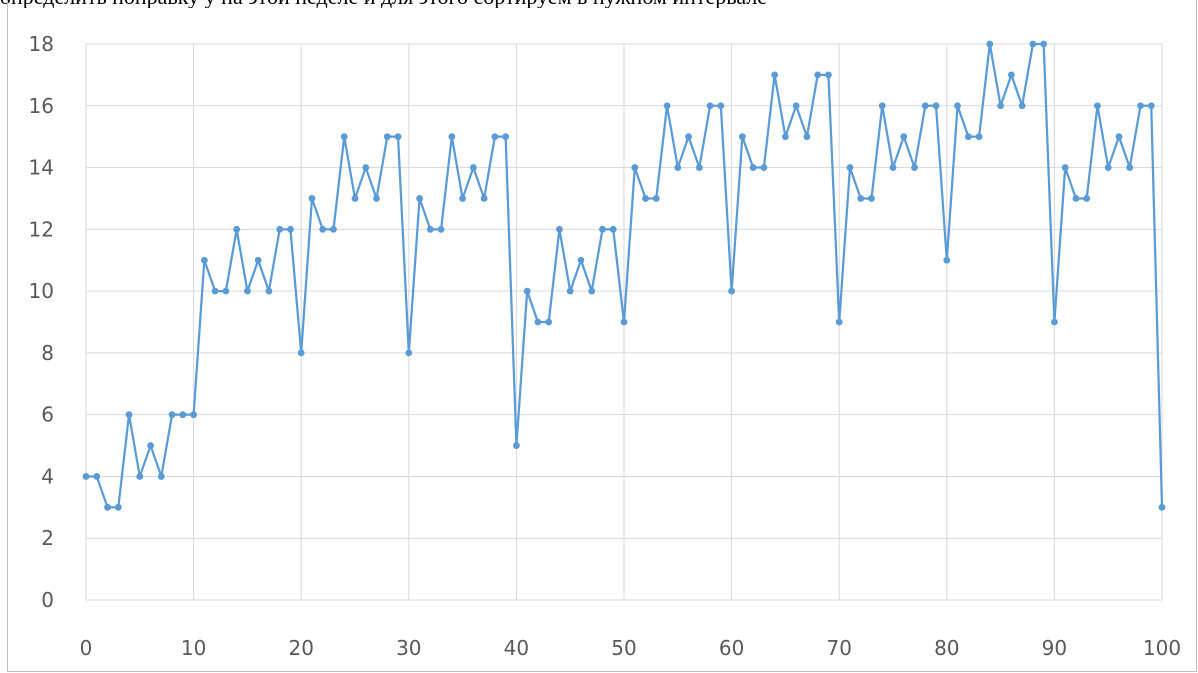 Image resolution: width=1198 pixels, height=673 pixels. What do you see at coordinates (47, 476) in the screenshot?
I see `y-tick-label-4: 4` at bounding box center [47, 476].